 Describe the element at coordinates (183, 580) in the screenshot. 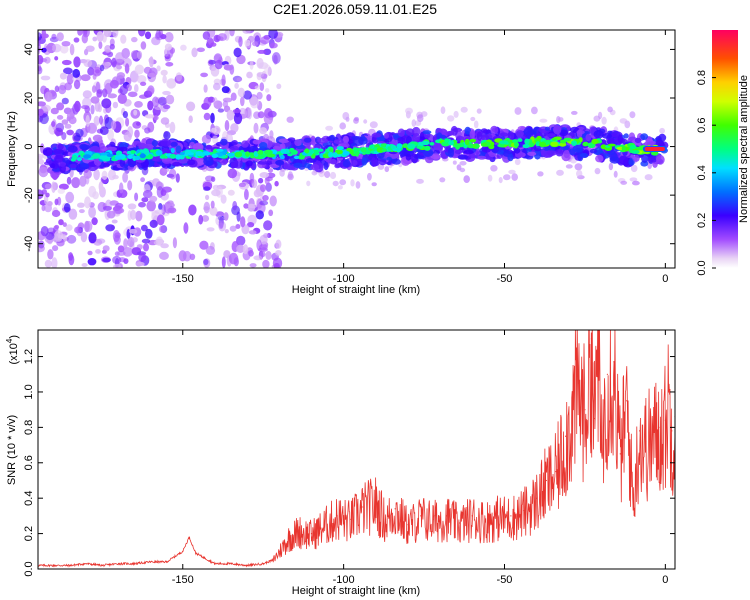

I see `snr-x-tick-label: -150` at that location.